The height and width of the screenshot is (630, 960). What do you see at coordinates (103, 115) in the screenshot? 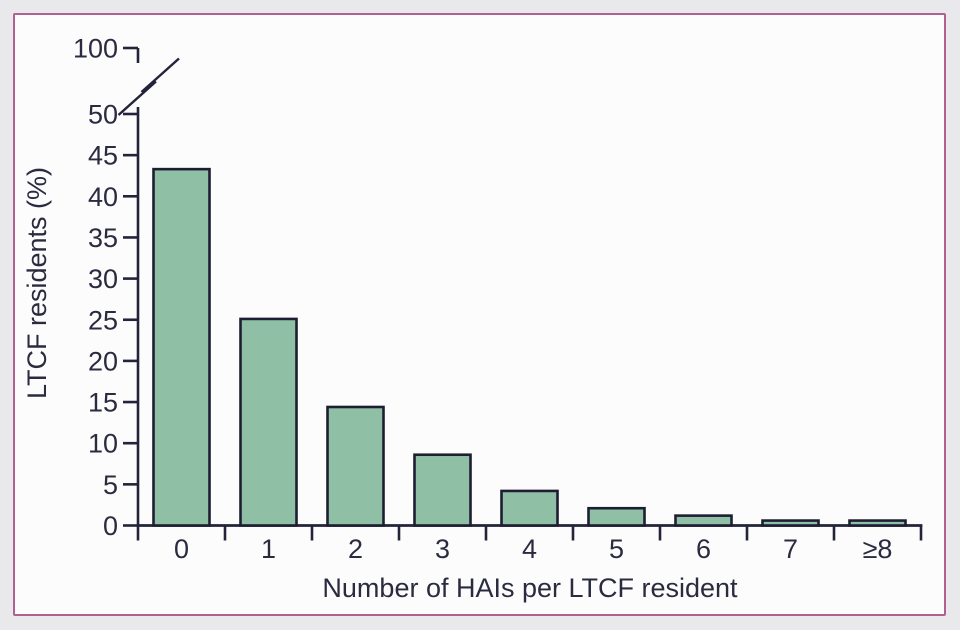
I see `y-tick-label: 50` at bounding box center [103, 115].